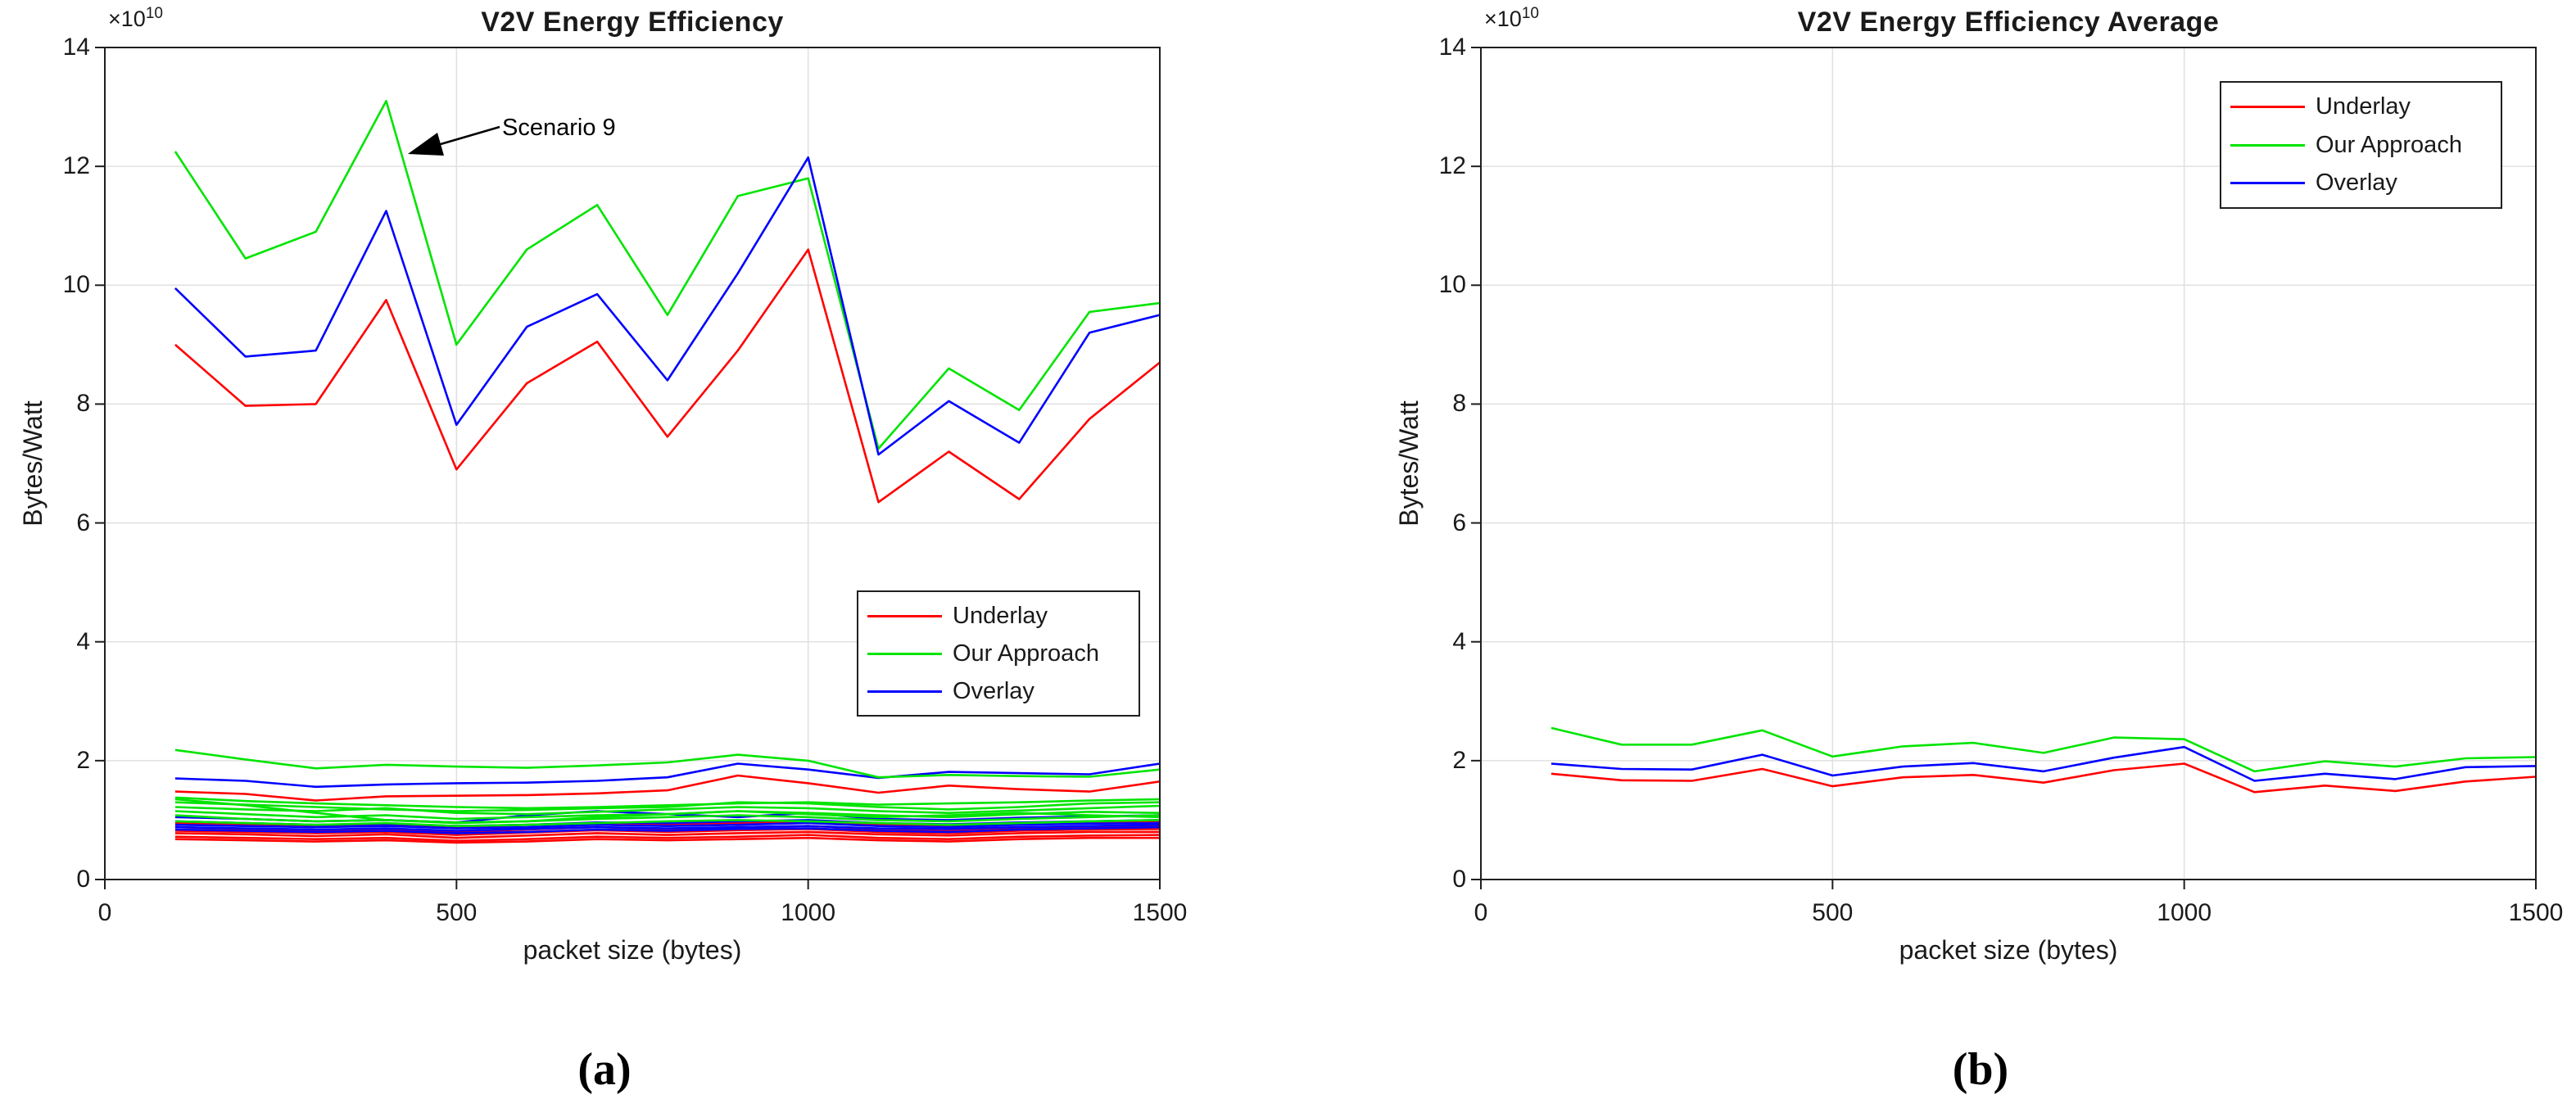 This screenshot has height=1117, width=2576. Describe the element at coordinates (33, 464) in the screenshot. I see `left-y-axis-label: Bytes/Watt` at that location.